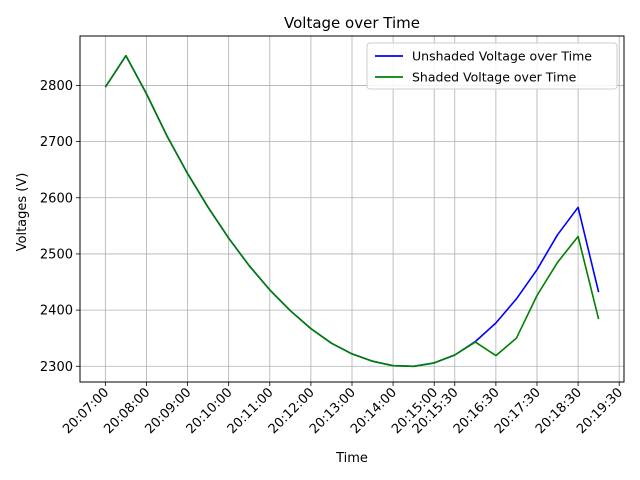 This screenshot has height=480, width=640. I want to click on y-tick-label: 2300, so click(56, 367).